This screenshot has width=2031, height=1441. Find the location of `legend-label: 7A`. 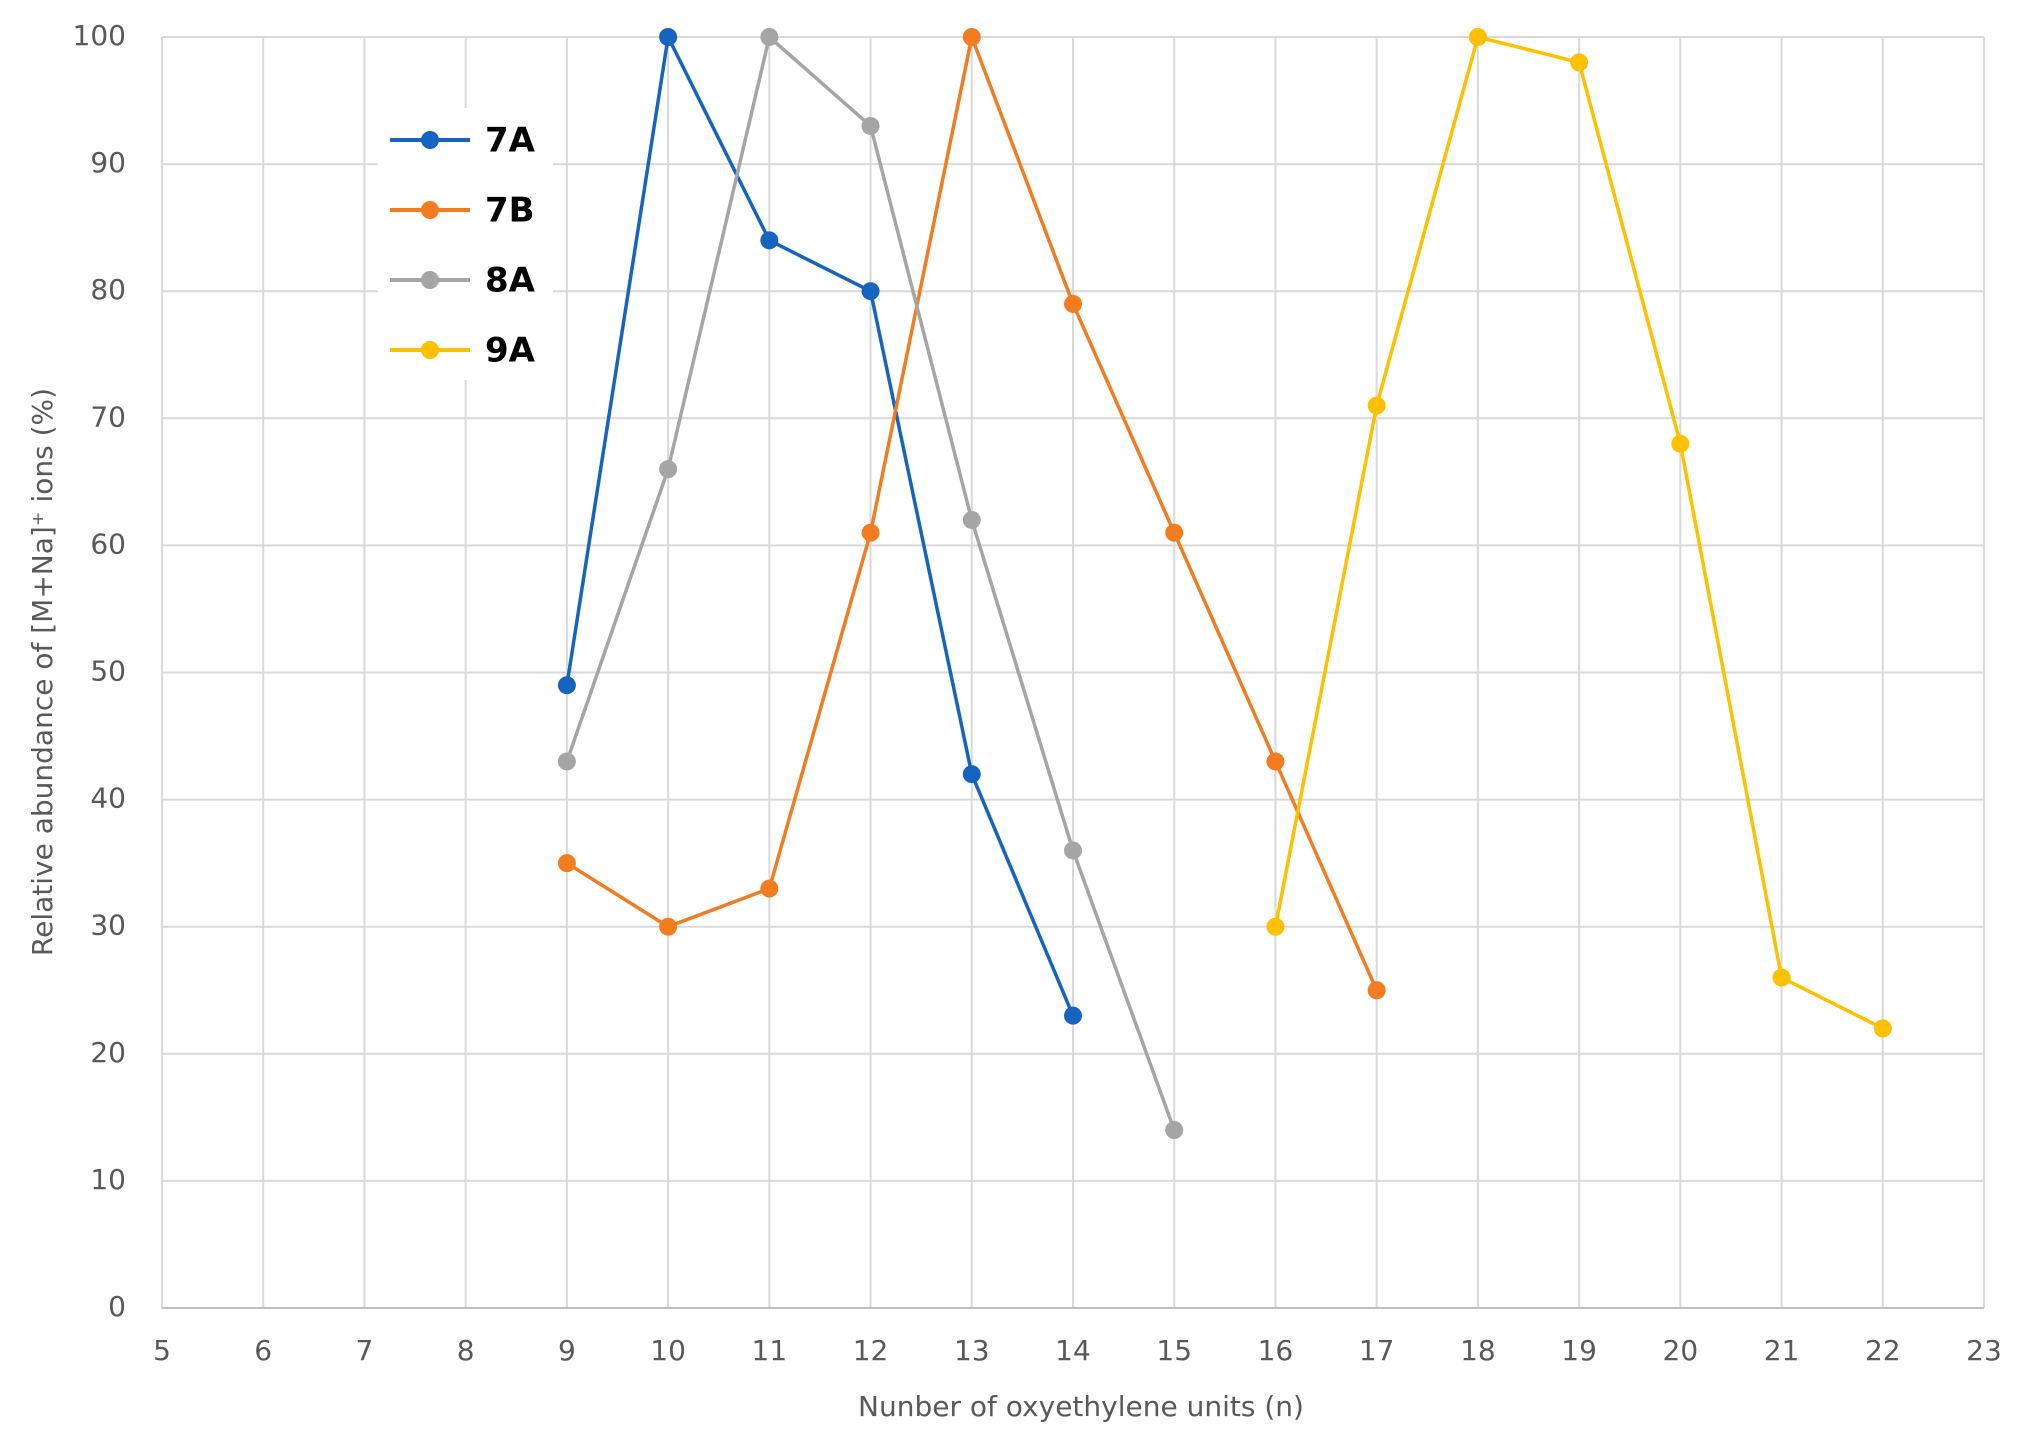

legend-label: 7A is located at coordinates (510, 141).